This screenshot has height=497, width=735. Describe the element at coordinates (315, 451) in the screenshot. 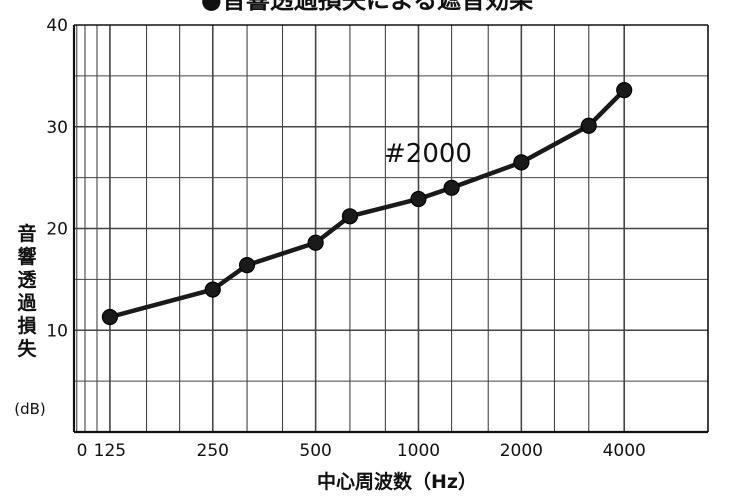

I see `x-tick-label: 500` at that location.